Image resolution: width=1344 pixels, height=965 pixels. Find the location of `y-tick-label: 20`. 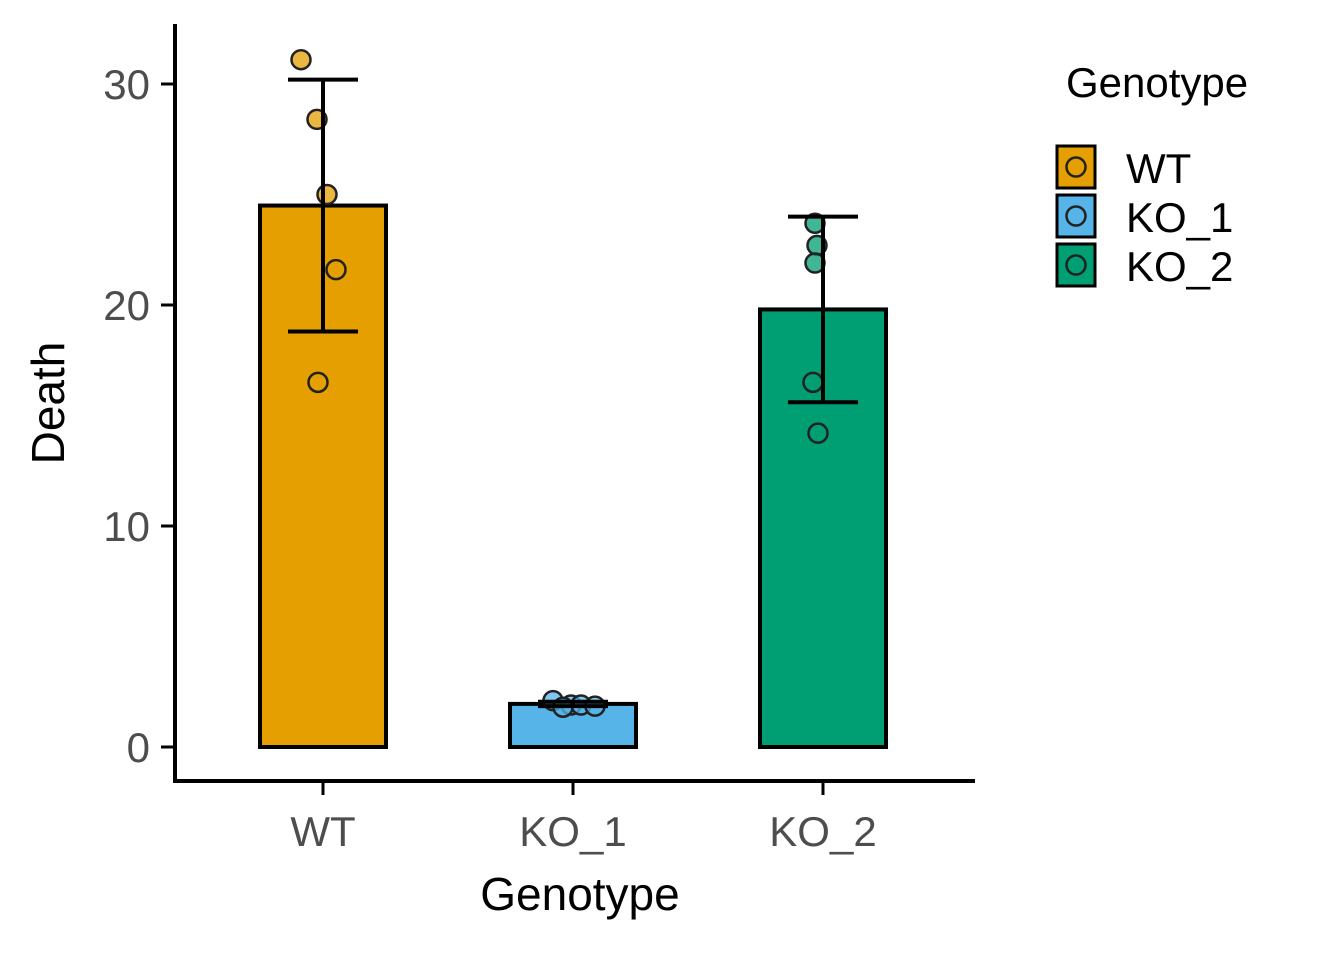

y-tick-label: 20 is located at coordinates (126, 305).